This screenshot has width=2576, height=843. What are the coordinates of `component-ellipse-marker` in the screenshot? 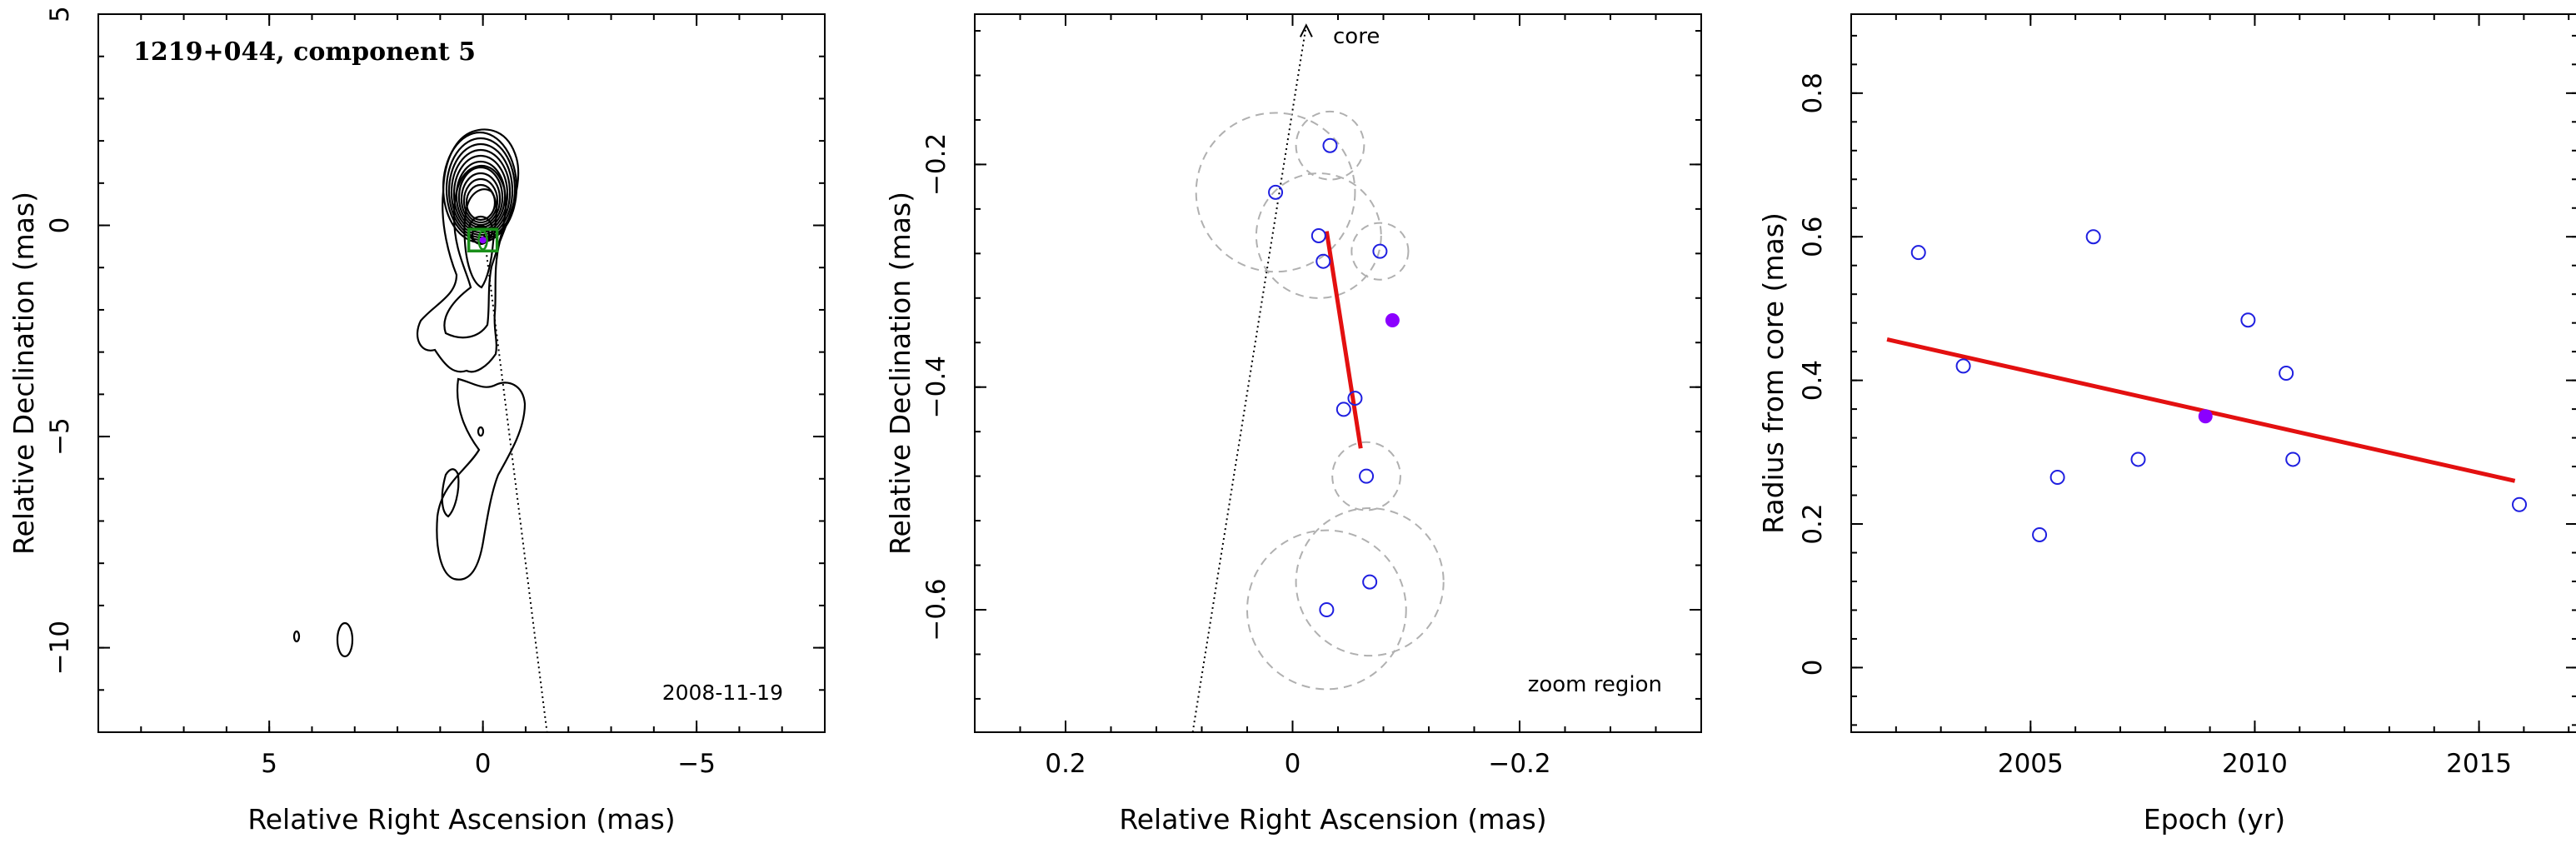 It's located at (482, 240).